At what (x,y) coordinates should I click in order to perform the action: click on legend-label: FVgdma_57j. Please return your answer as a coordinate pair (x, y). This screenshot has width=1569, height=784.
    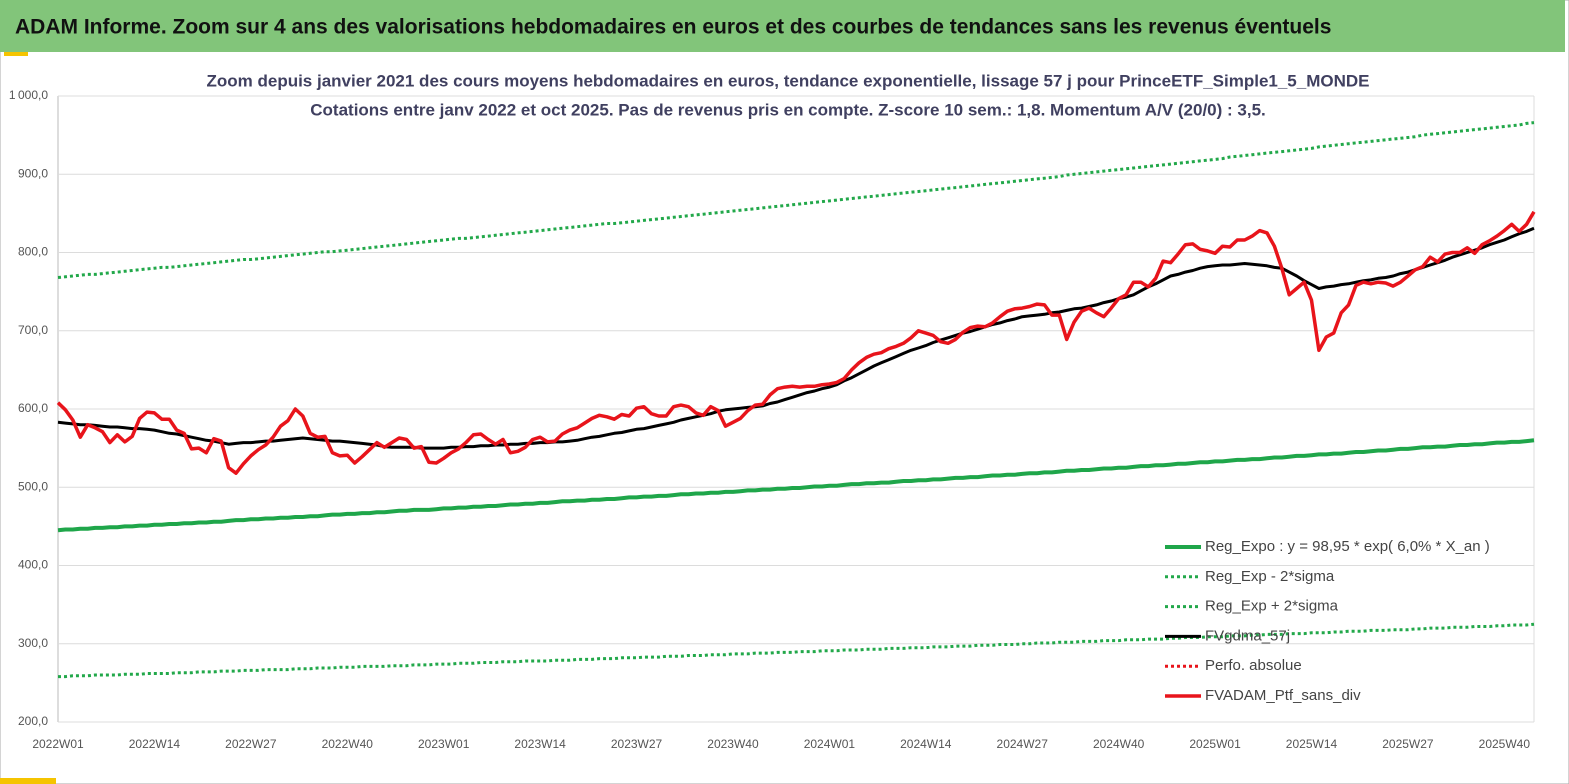
    Looking at the image, I should click on (1247, 635).